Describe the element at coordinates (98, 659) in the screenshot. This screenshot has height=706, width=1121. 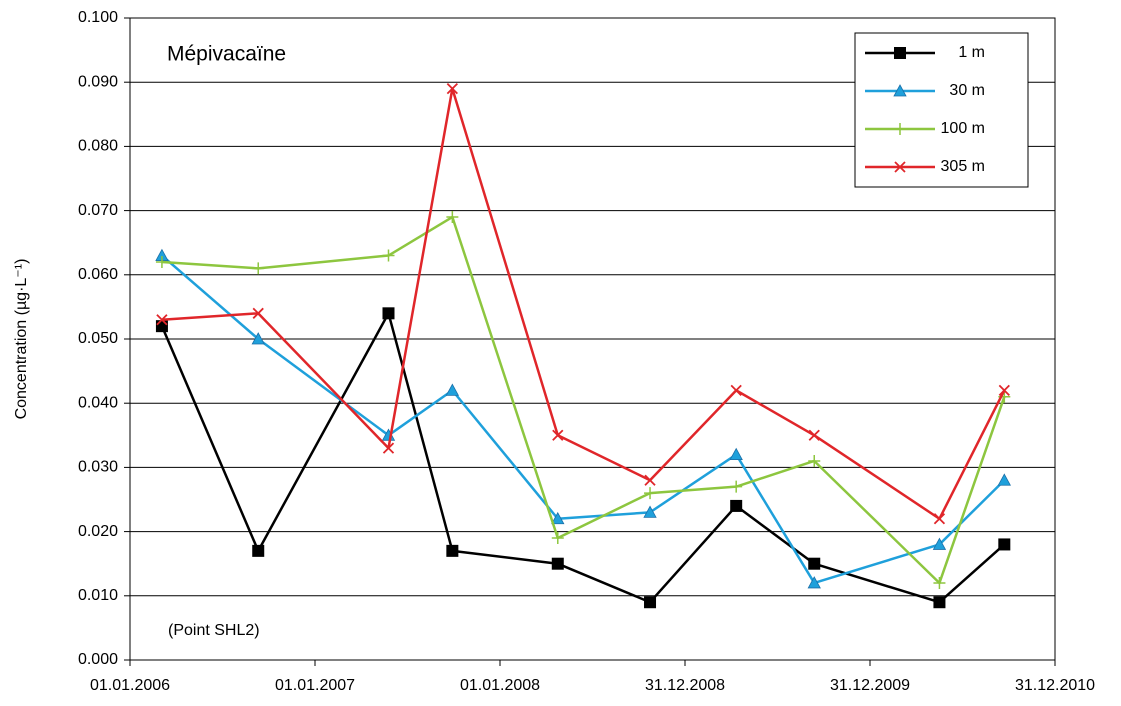
I see `y-tick-label: 0.000` at that location.